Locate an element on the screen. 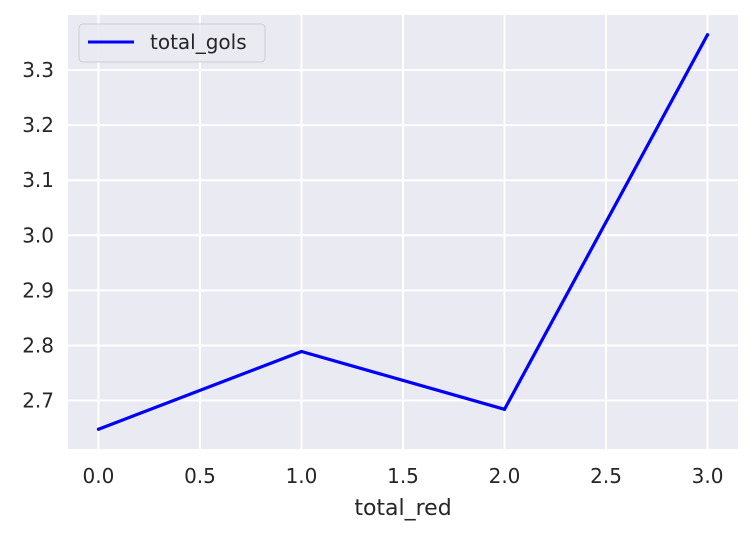 The image size is (752, 535). x-tick-label: 0.0 is located at coordinates (99, 476).